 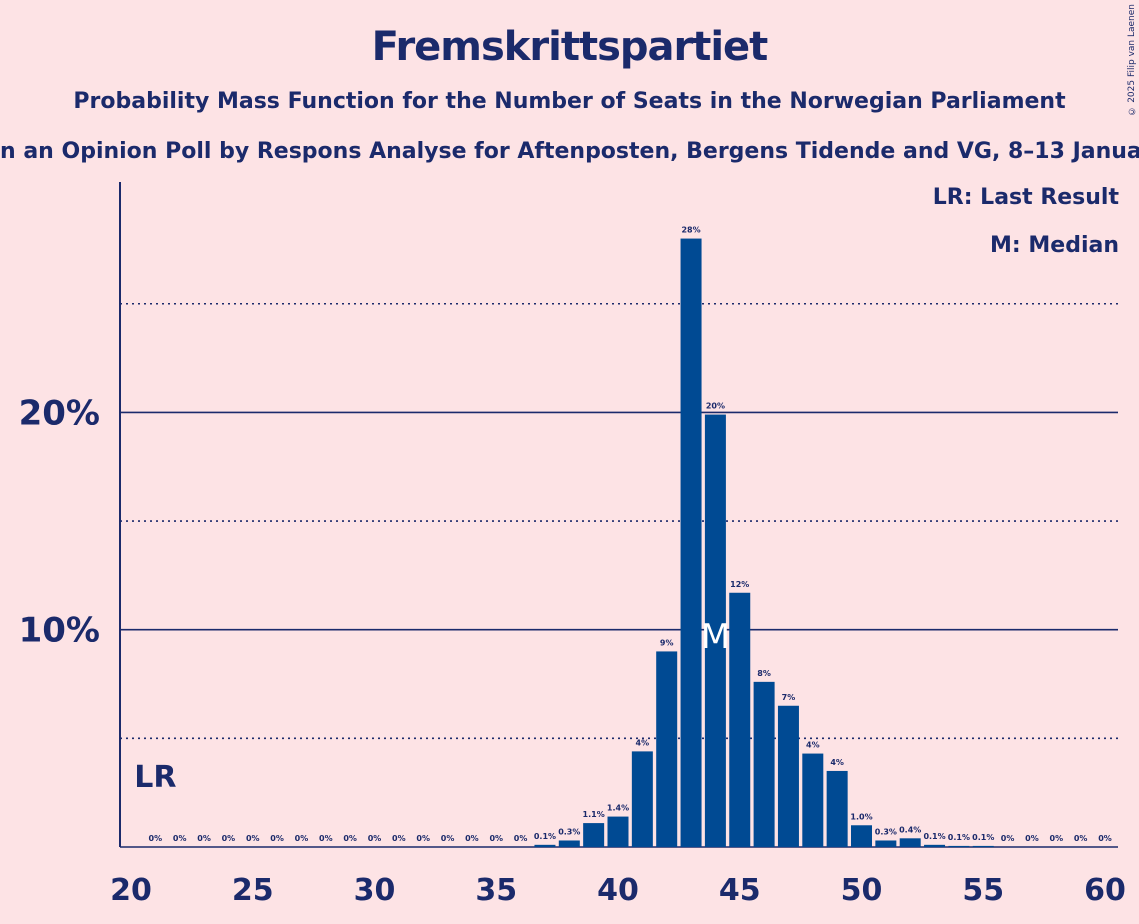 I want to click on x-tick-label: 20, so click(x=131, y=890).